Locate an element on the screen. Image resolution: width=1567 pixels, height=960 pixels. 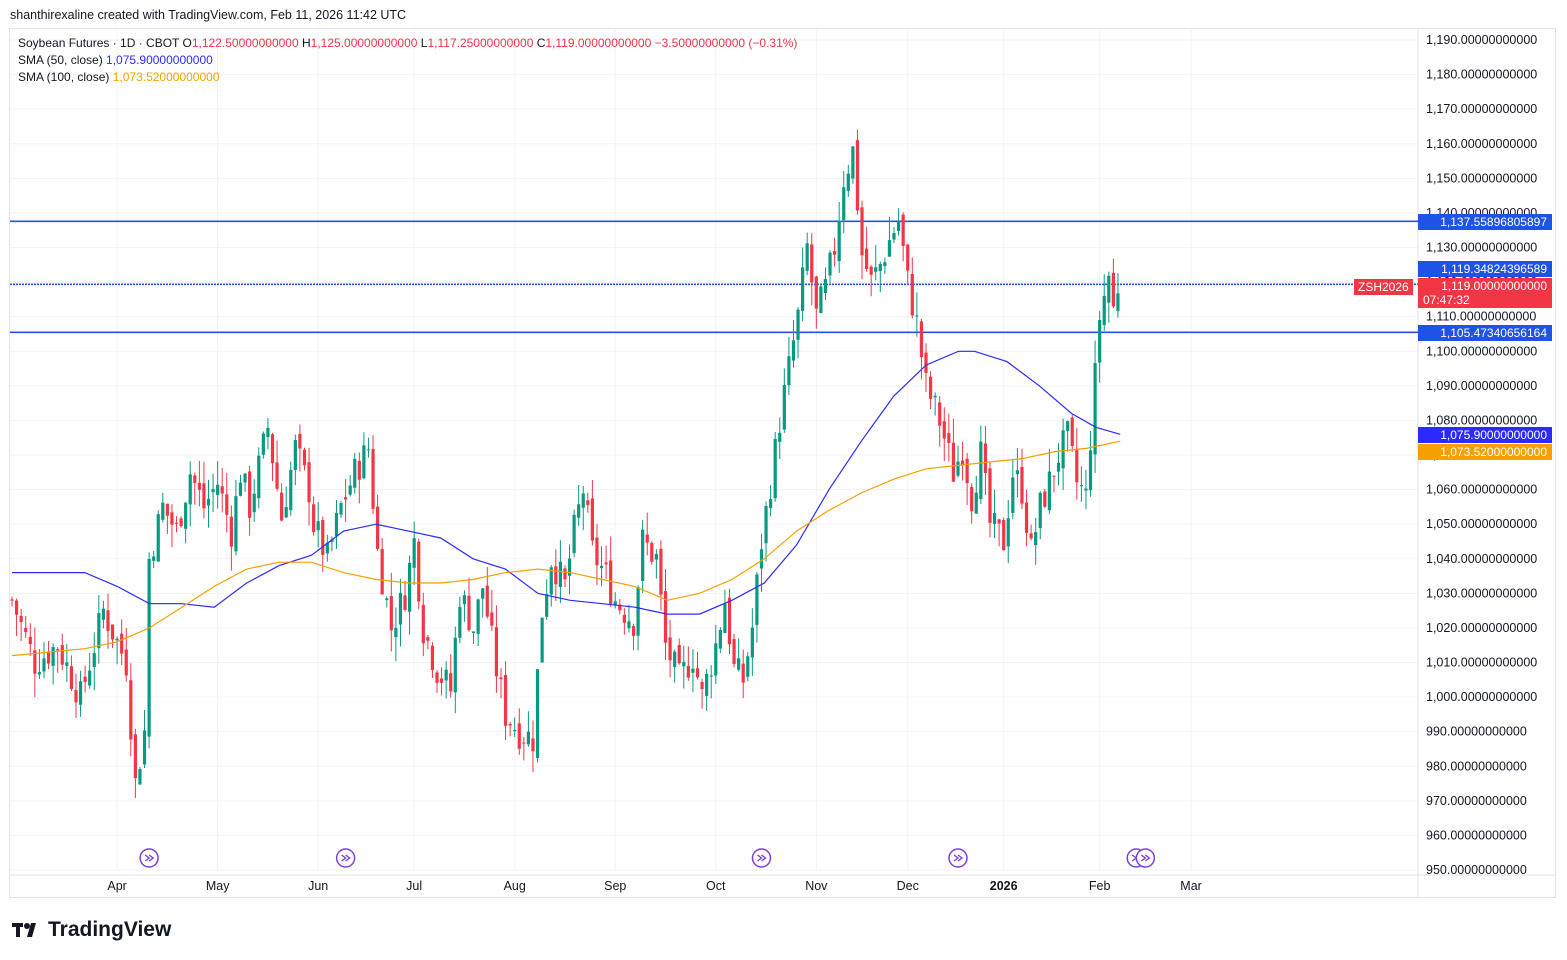
close-value: 1,119.00000000000 is located at coordinates (598, 43).